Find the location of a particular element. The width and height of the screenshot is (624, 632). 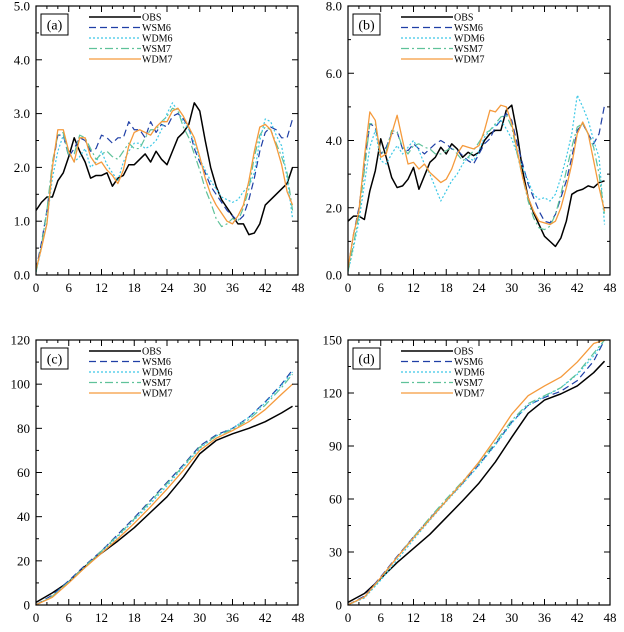

legend-label: WDM7 is located at coordinates (157, 60).